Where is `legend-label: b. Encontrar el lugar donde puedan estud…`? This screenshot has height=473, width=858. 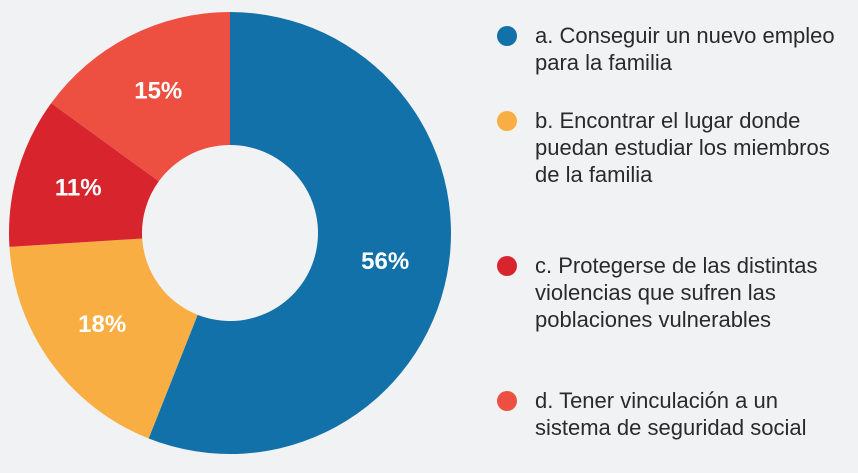
legend-label: b. Encontrar el lugar donde puedan estud… is located at coordinates (682, 147).